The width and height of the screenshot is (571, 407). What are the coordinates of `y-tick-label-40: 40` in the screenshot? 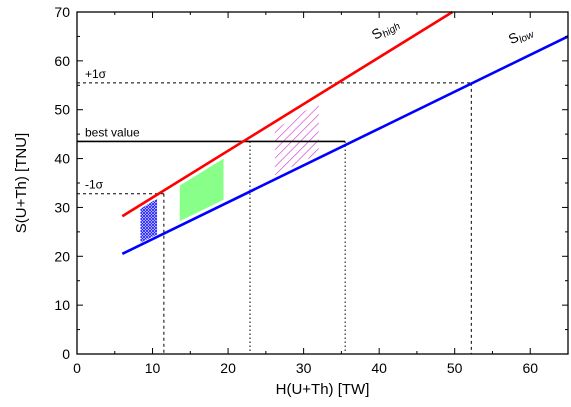 It's located at (62, 159).